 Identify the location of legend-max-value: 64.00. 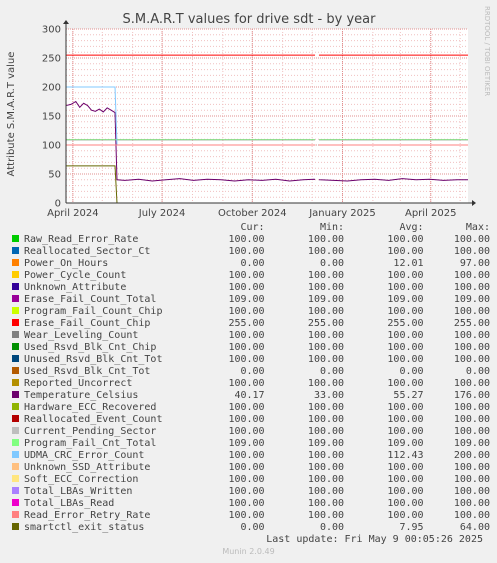
(474, 527).